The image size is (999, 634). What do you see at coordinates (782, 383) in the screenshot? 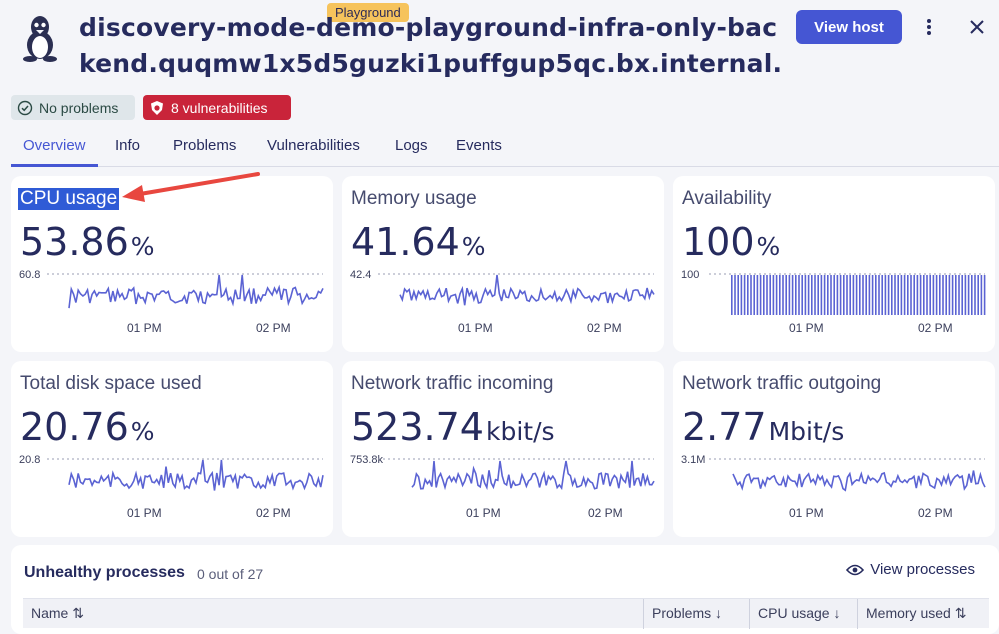
I see `card-title: Network traffic outgoing` at bounding box center [782, 383].